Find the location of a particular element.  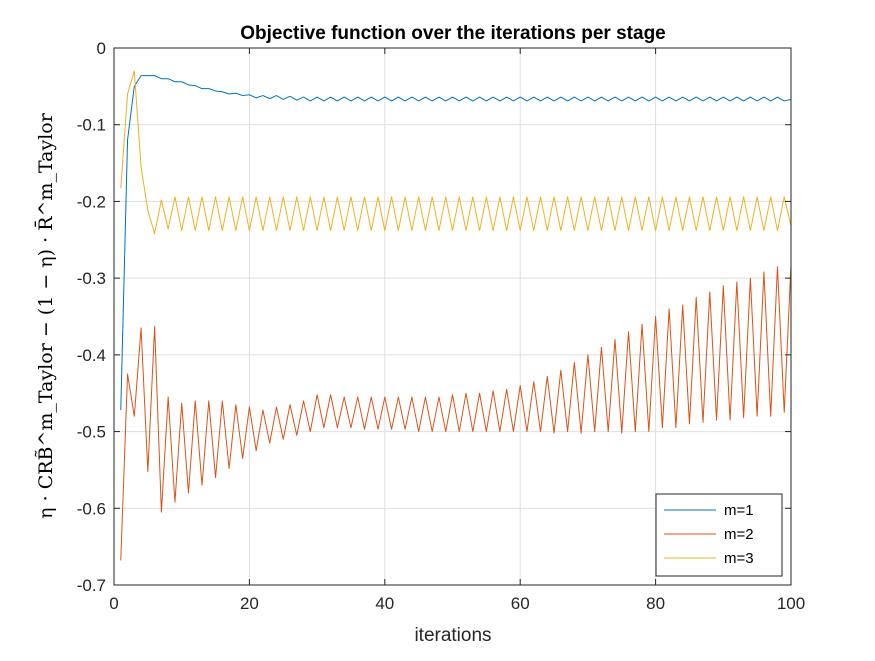

x-tick-label: 0 is located at coordinates (113, 603).